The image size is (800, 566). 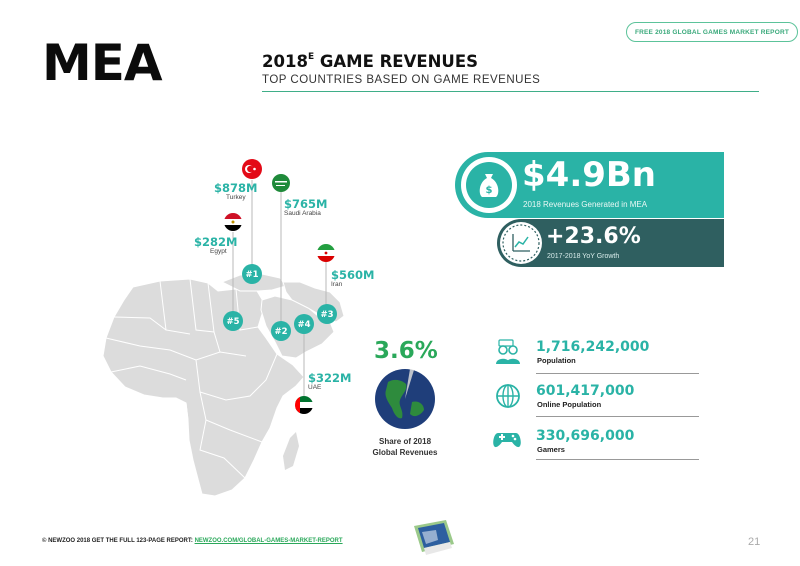 I want to click on egypt-value: $282M, so click(x=216, y=242).